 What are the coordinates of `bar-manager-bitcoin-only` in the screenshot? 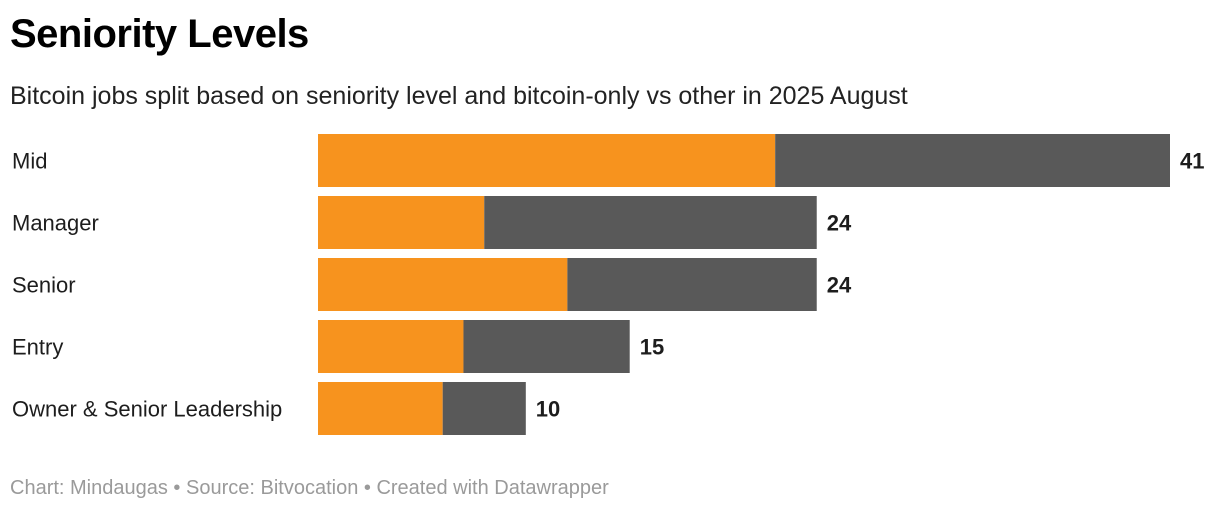 It's located at (401, 222).